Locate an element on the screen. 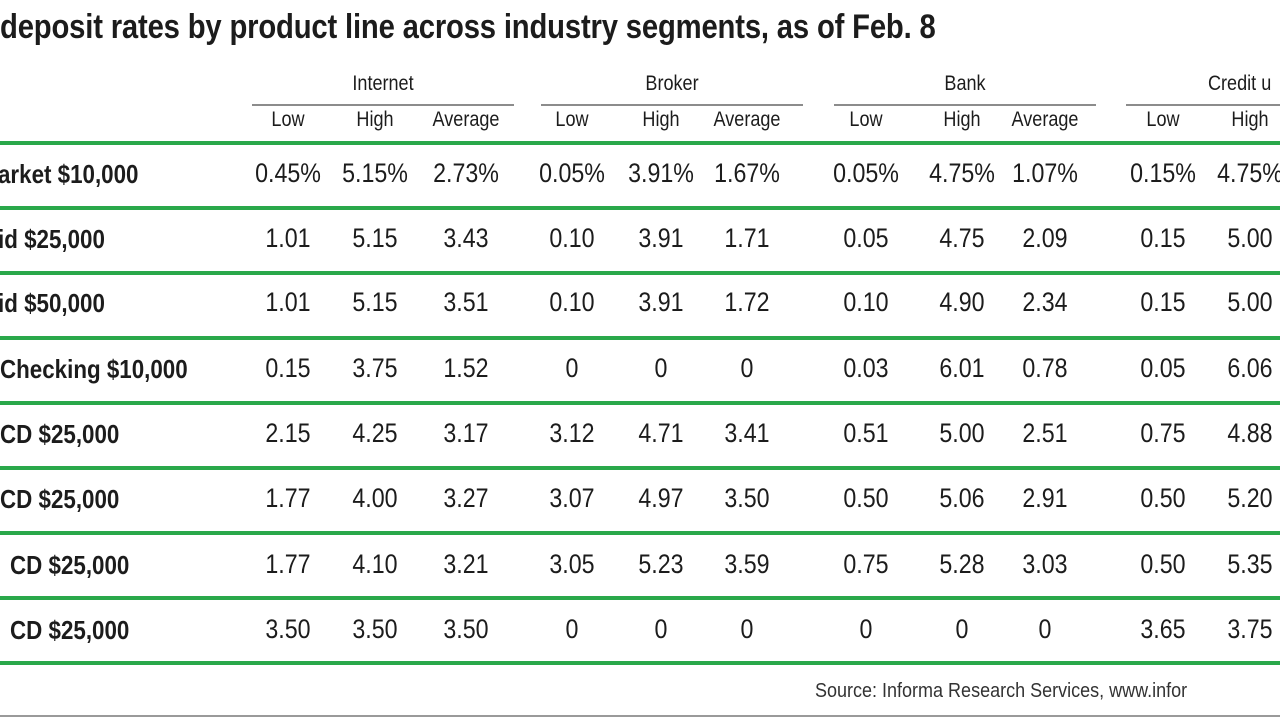 Image resolution: width=1280 pixels, height=720 pixels. table-cell: 3.43 is located at coordinates (466, 238).